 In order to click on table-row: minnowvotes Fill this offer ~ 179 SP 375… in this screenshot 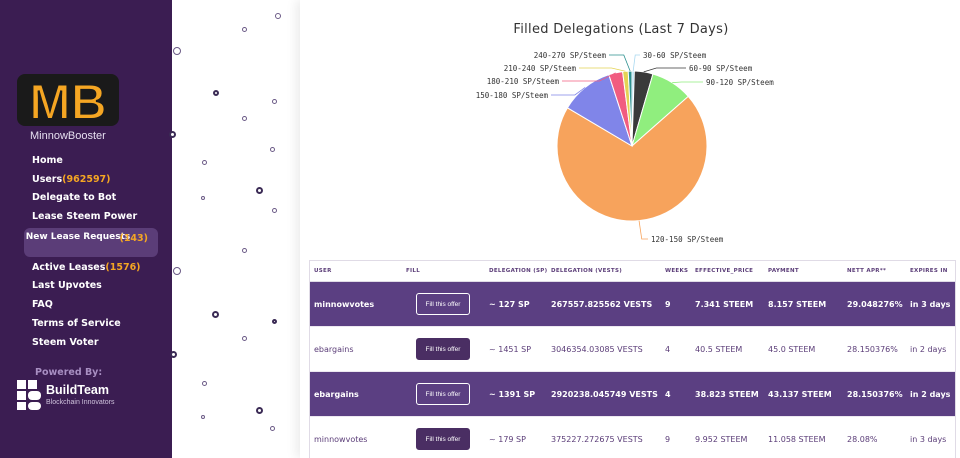, I will do `click(632, 437)`.